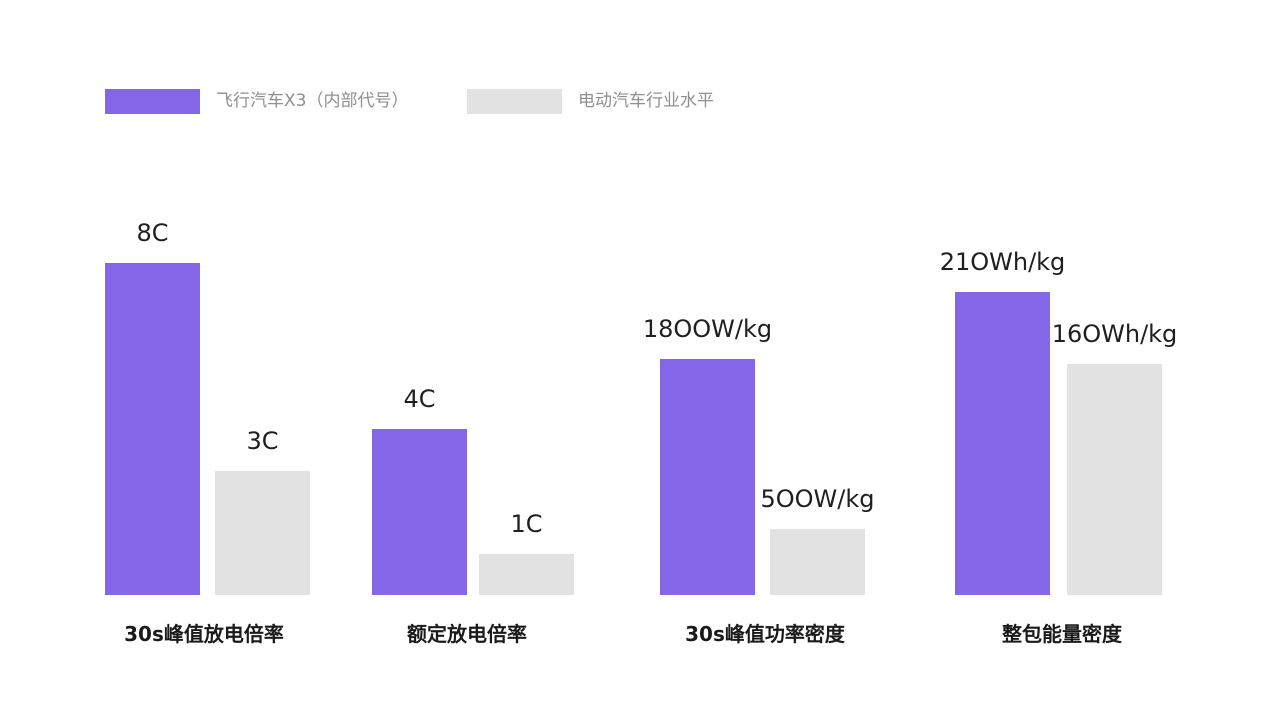 This screenshot has width=1280, height=720. I want to click on data-label-x3: 8C, so click(152, 233).